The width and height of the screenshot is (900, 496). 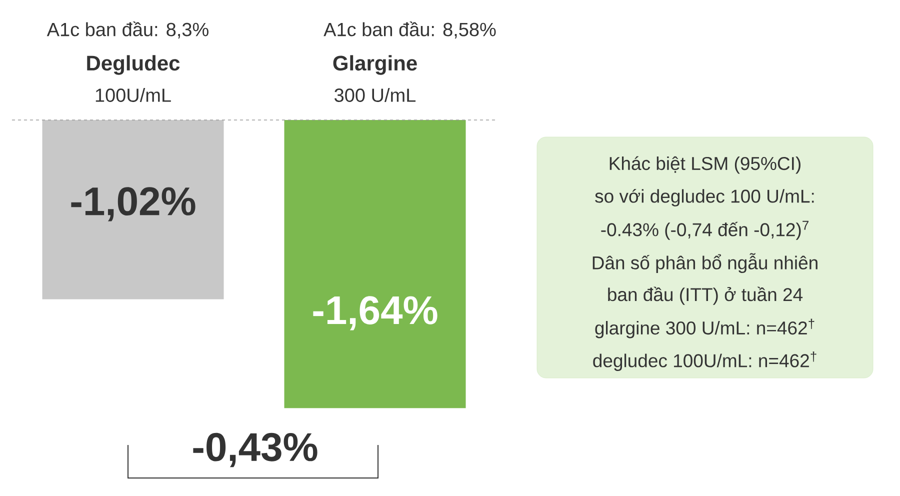 I want to click on text: Dân số phân bổ ngẫu nhiên, so click(x=705, y=263).